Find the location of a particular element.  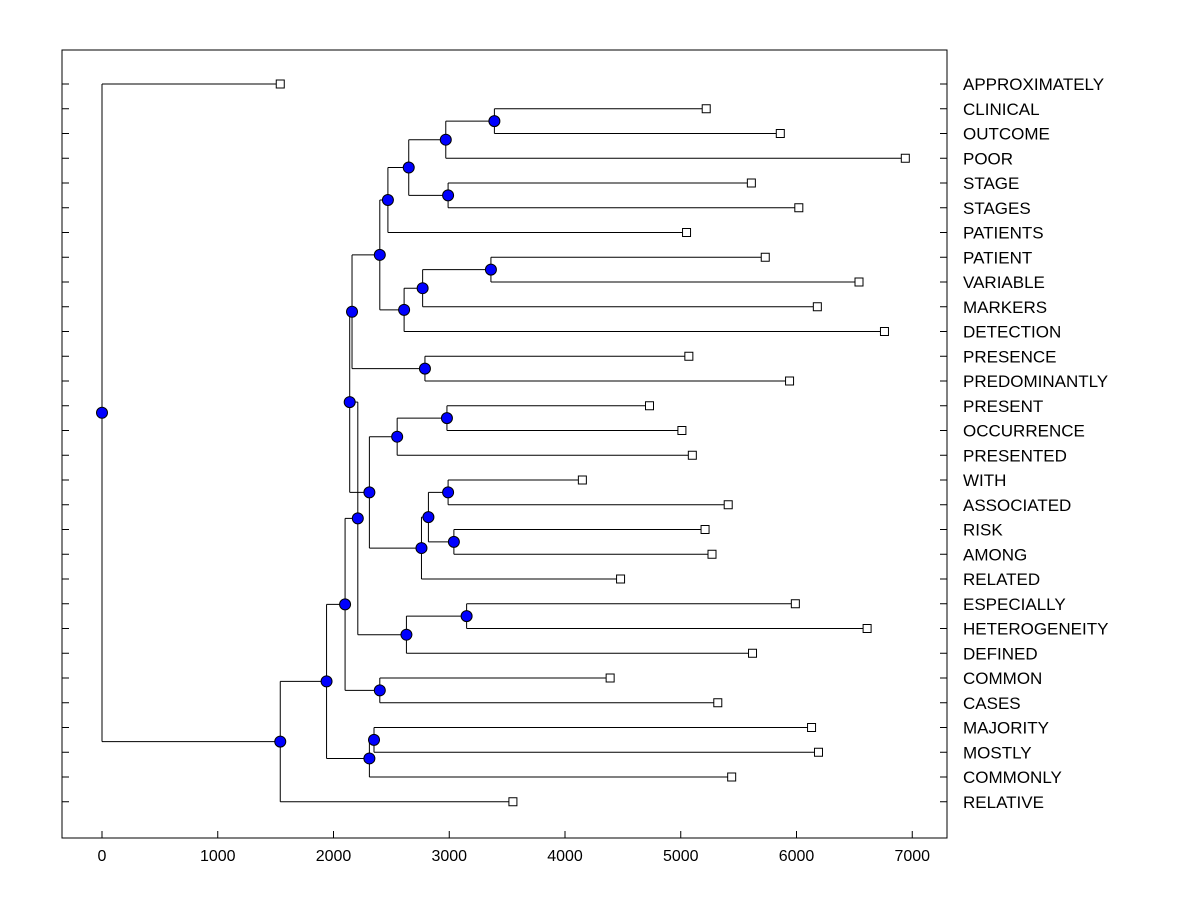

leaf-label: RELATIVE is located at coordinates (1003, 802).